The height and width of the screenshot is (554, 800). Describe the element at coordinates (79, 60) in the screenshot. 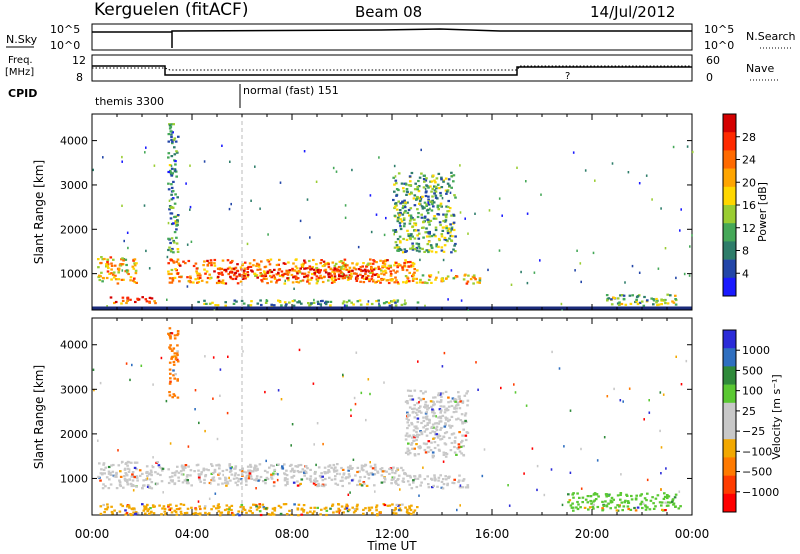

I see `freq-tick-top: 12` at that location.